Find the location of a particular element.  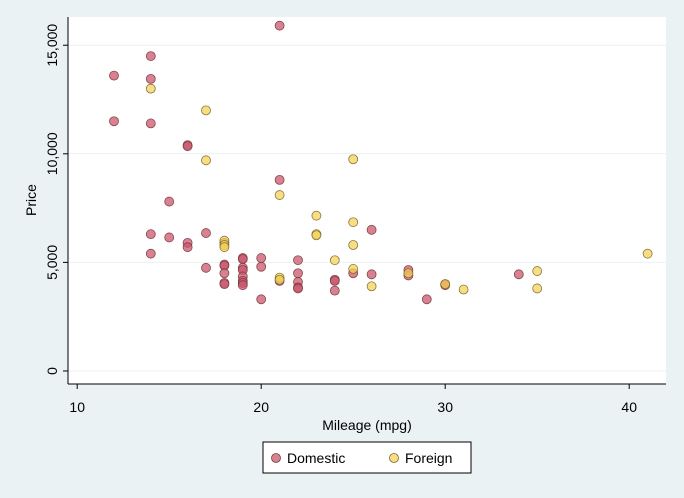

legend-box is located at coordinates (367, 457).